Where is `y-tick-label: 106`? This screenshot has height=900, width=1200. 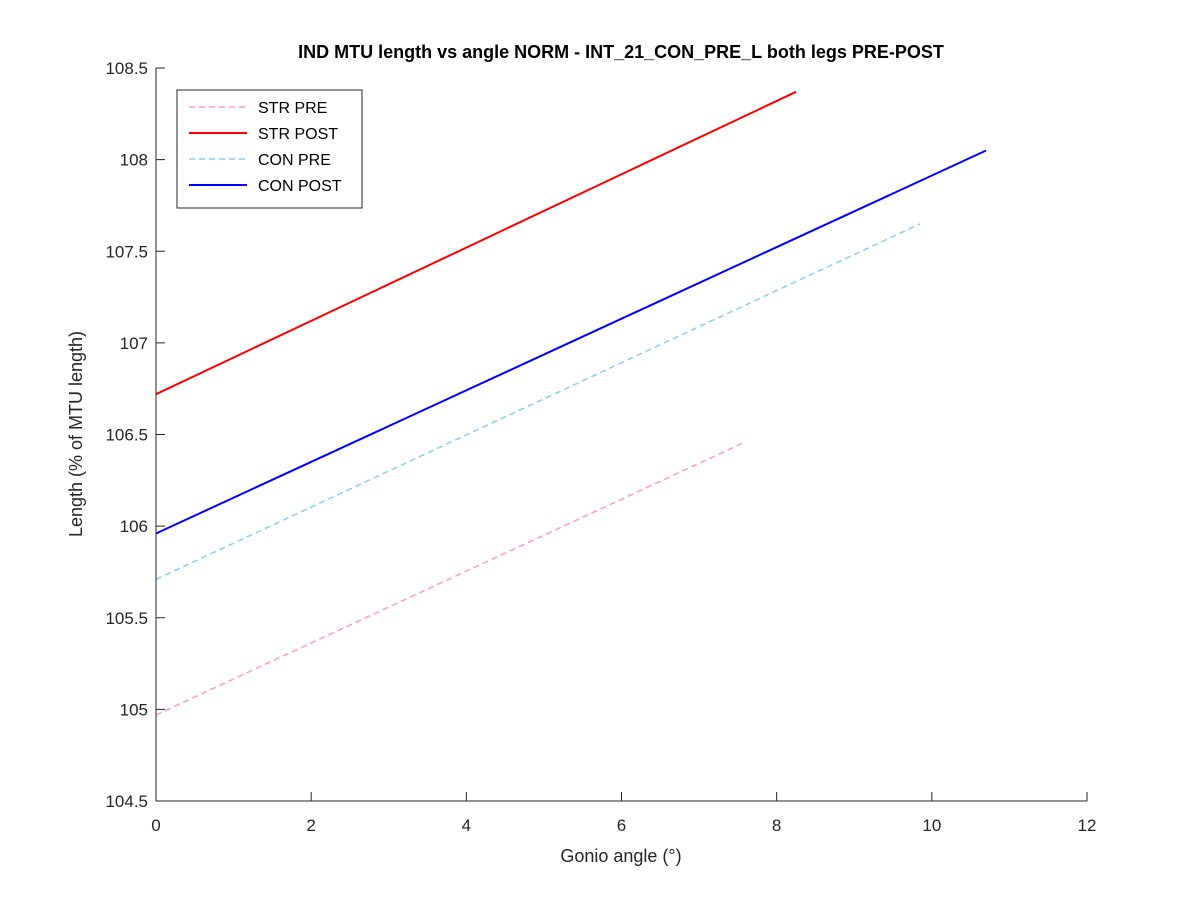
y-tick-label: 106 is located at coordinates (134, 526).